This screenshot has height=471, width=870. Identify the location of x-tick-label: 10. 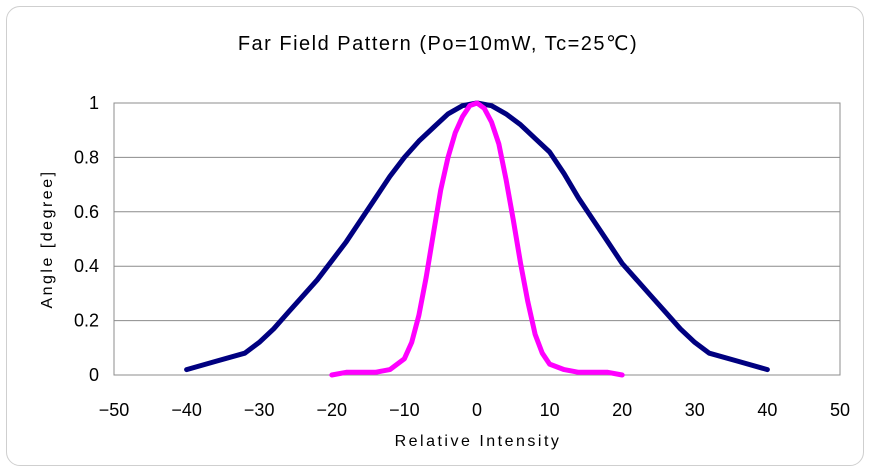
(550, 410).